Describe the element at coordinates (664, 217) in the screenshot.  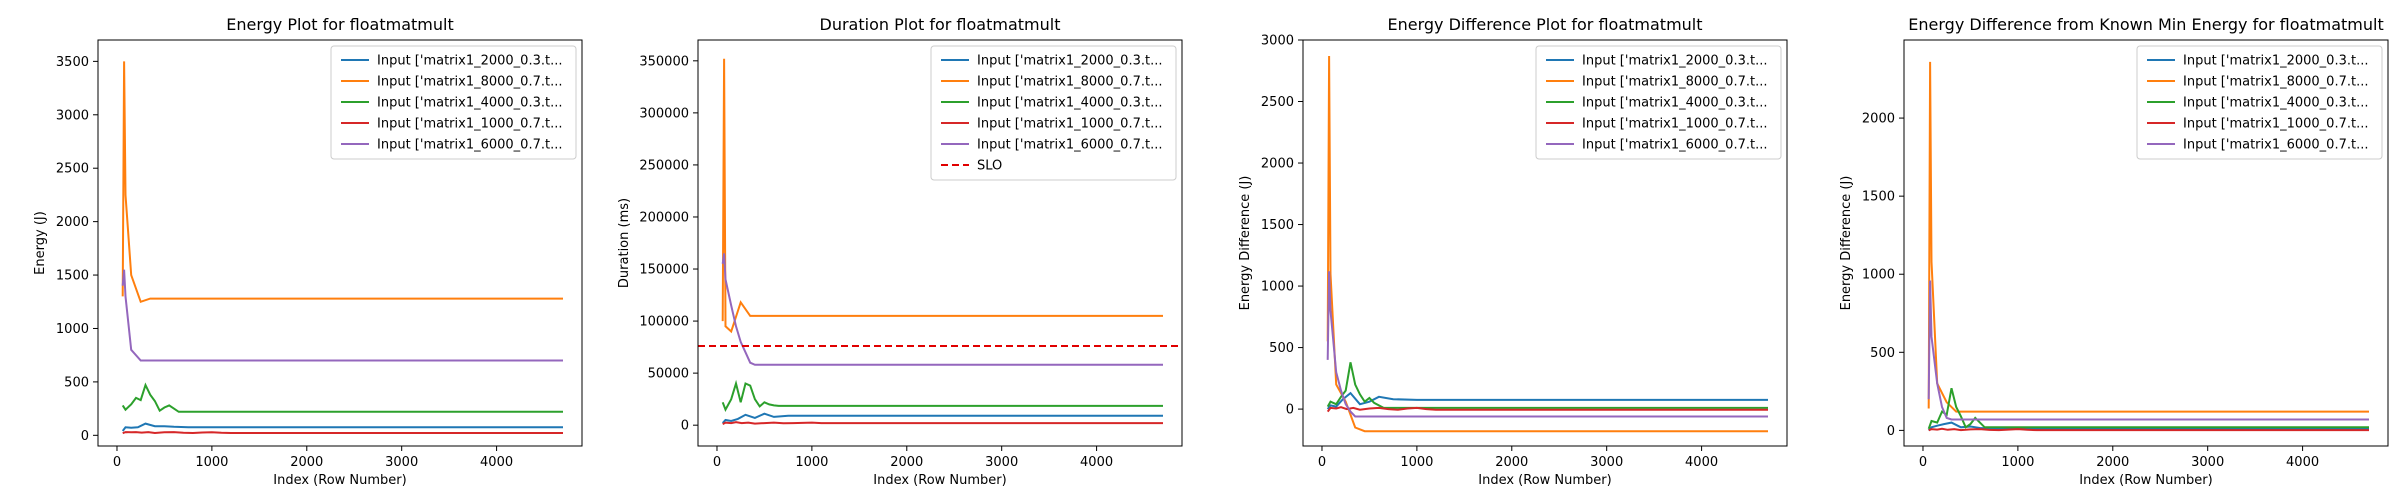
I see `y-tick-label: 200000` at that location.